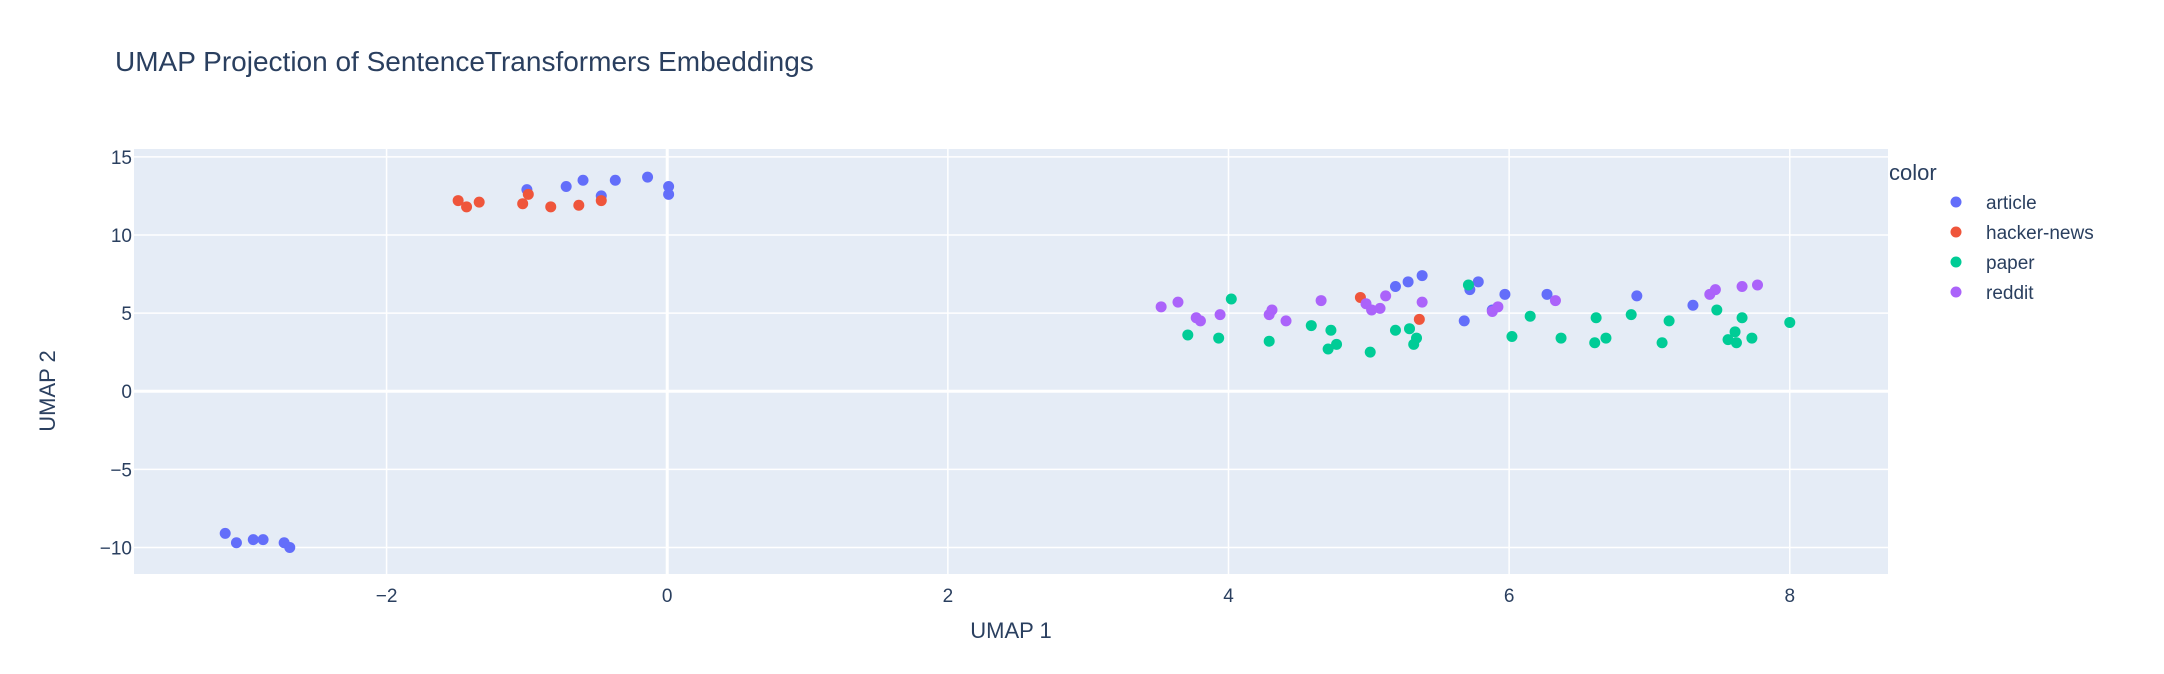  I want to click on y-axis-title: UMAP 2, so click(47, 391).